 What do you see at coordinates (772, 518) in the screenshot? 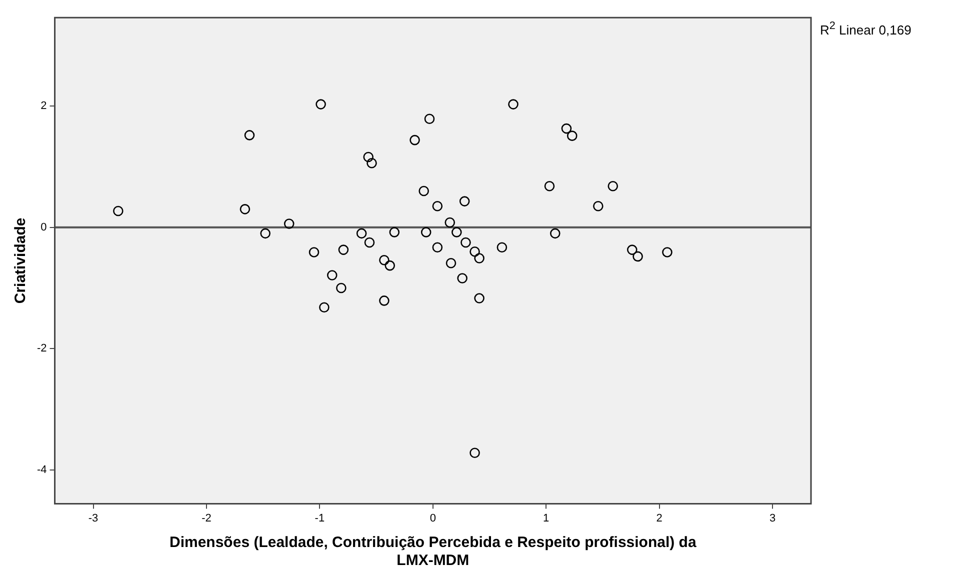
I see `x-tick-label: 3` at bounding box center [772, 518].